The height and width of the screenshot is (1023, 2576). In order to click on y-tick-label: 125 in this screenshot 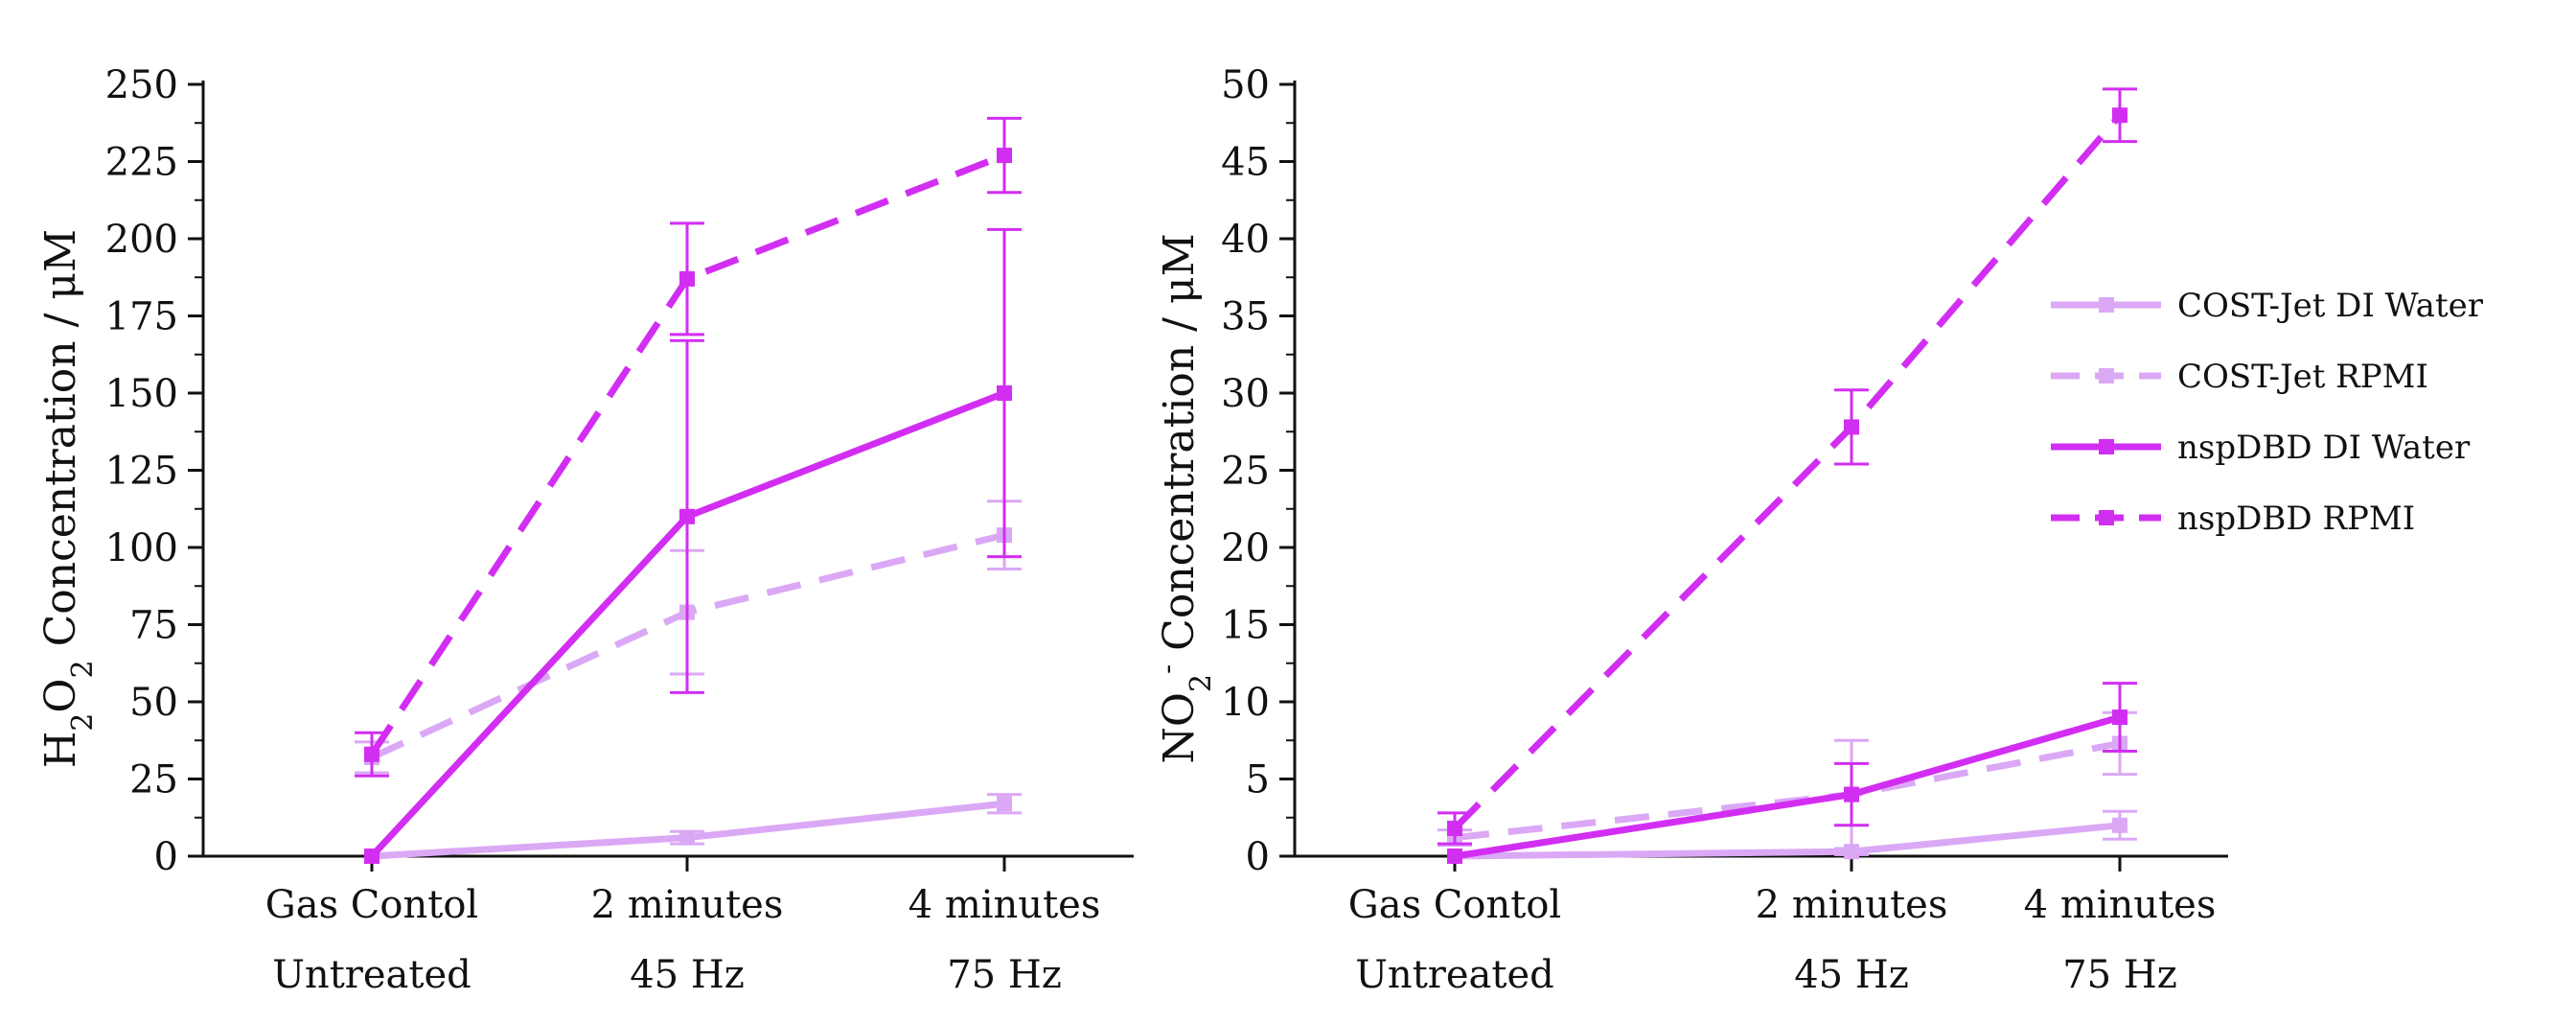, I will do `click(141, 472)`.